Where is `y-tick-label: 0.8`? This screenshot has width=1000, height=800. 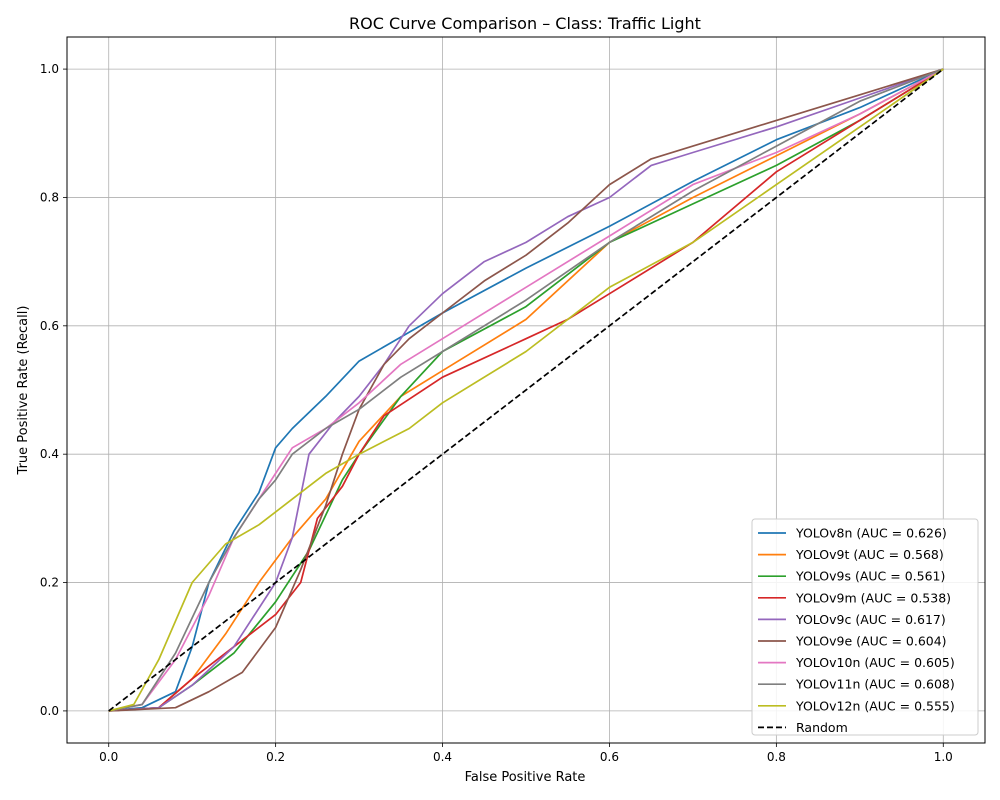
y-tick-label: 0.8 is located at coordinates (49, 197).